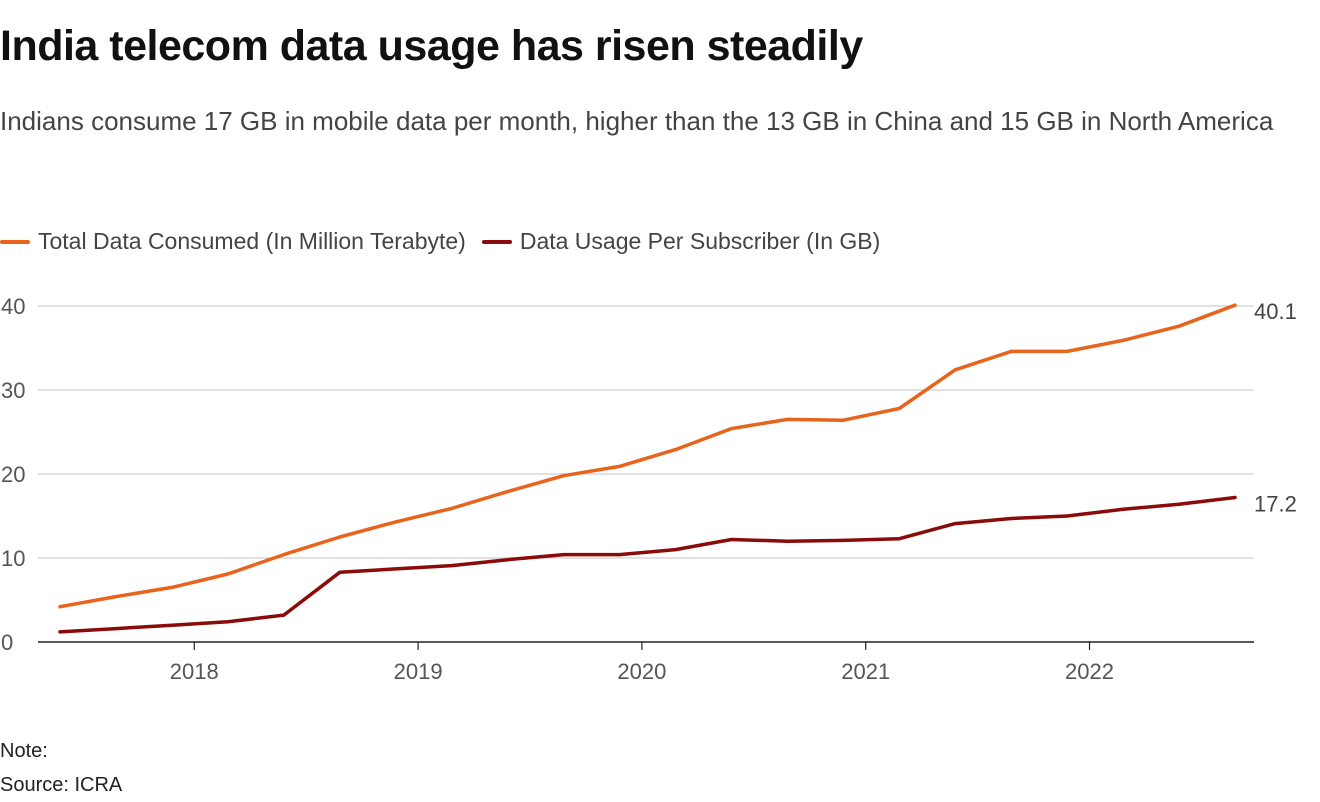 This screenshot has width=1320, height=802. I want to click on x-tick-label-2020: 2020, so click(641, 671).